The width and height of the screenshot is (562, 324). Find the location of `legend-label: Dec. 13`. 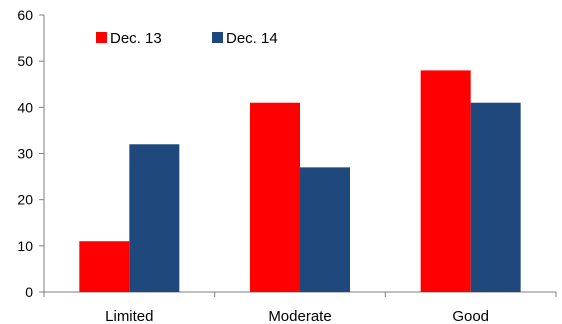

legend-label: Dec. 13 is located at coordinates (136, 38).